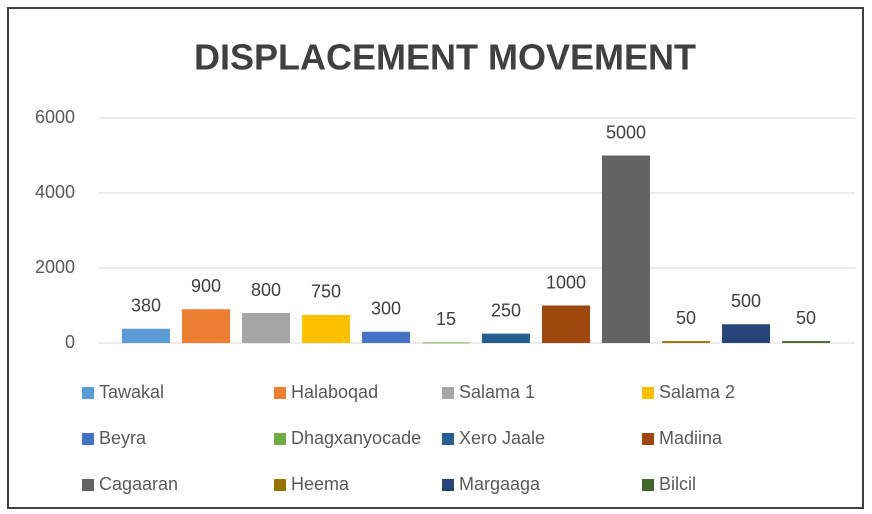 Image resolution: width=872 pixels, height=514 pixels. Describe the element at coordinates (123, 438) in the screenshot. I see `legend-label: Beyra` at that location.